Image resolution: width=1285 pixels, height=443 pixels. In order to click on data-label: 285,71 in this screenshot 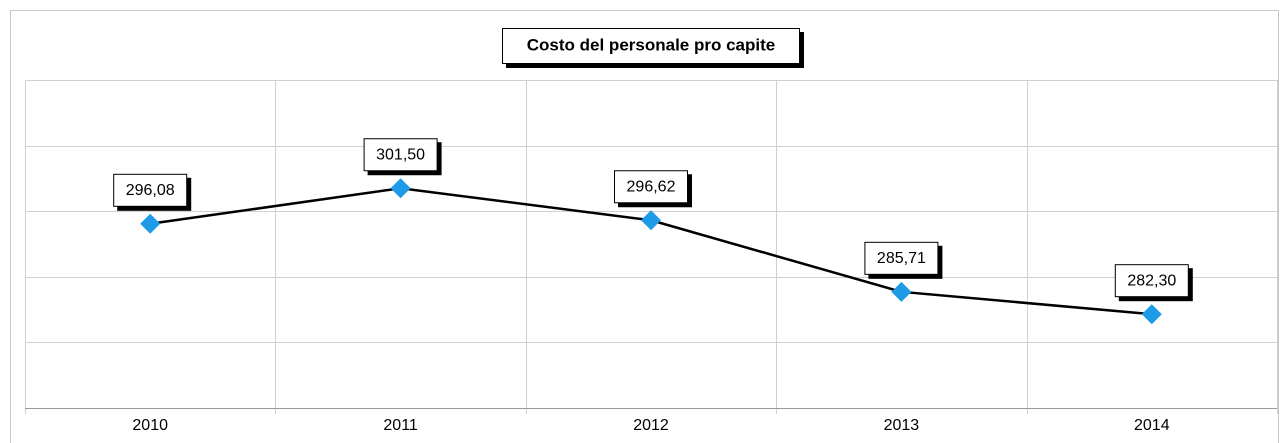, I will do `click(901, 258)`.